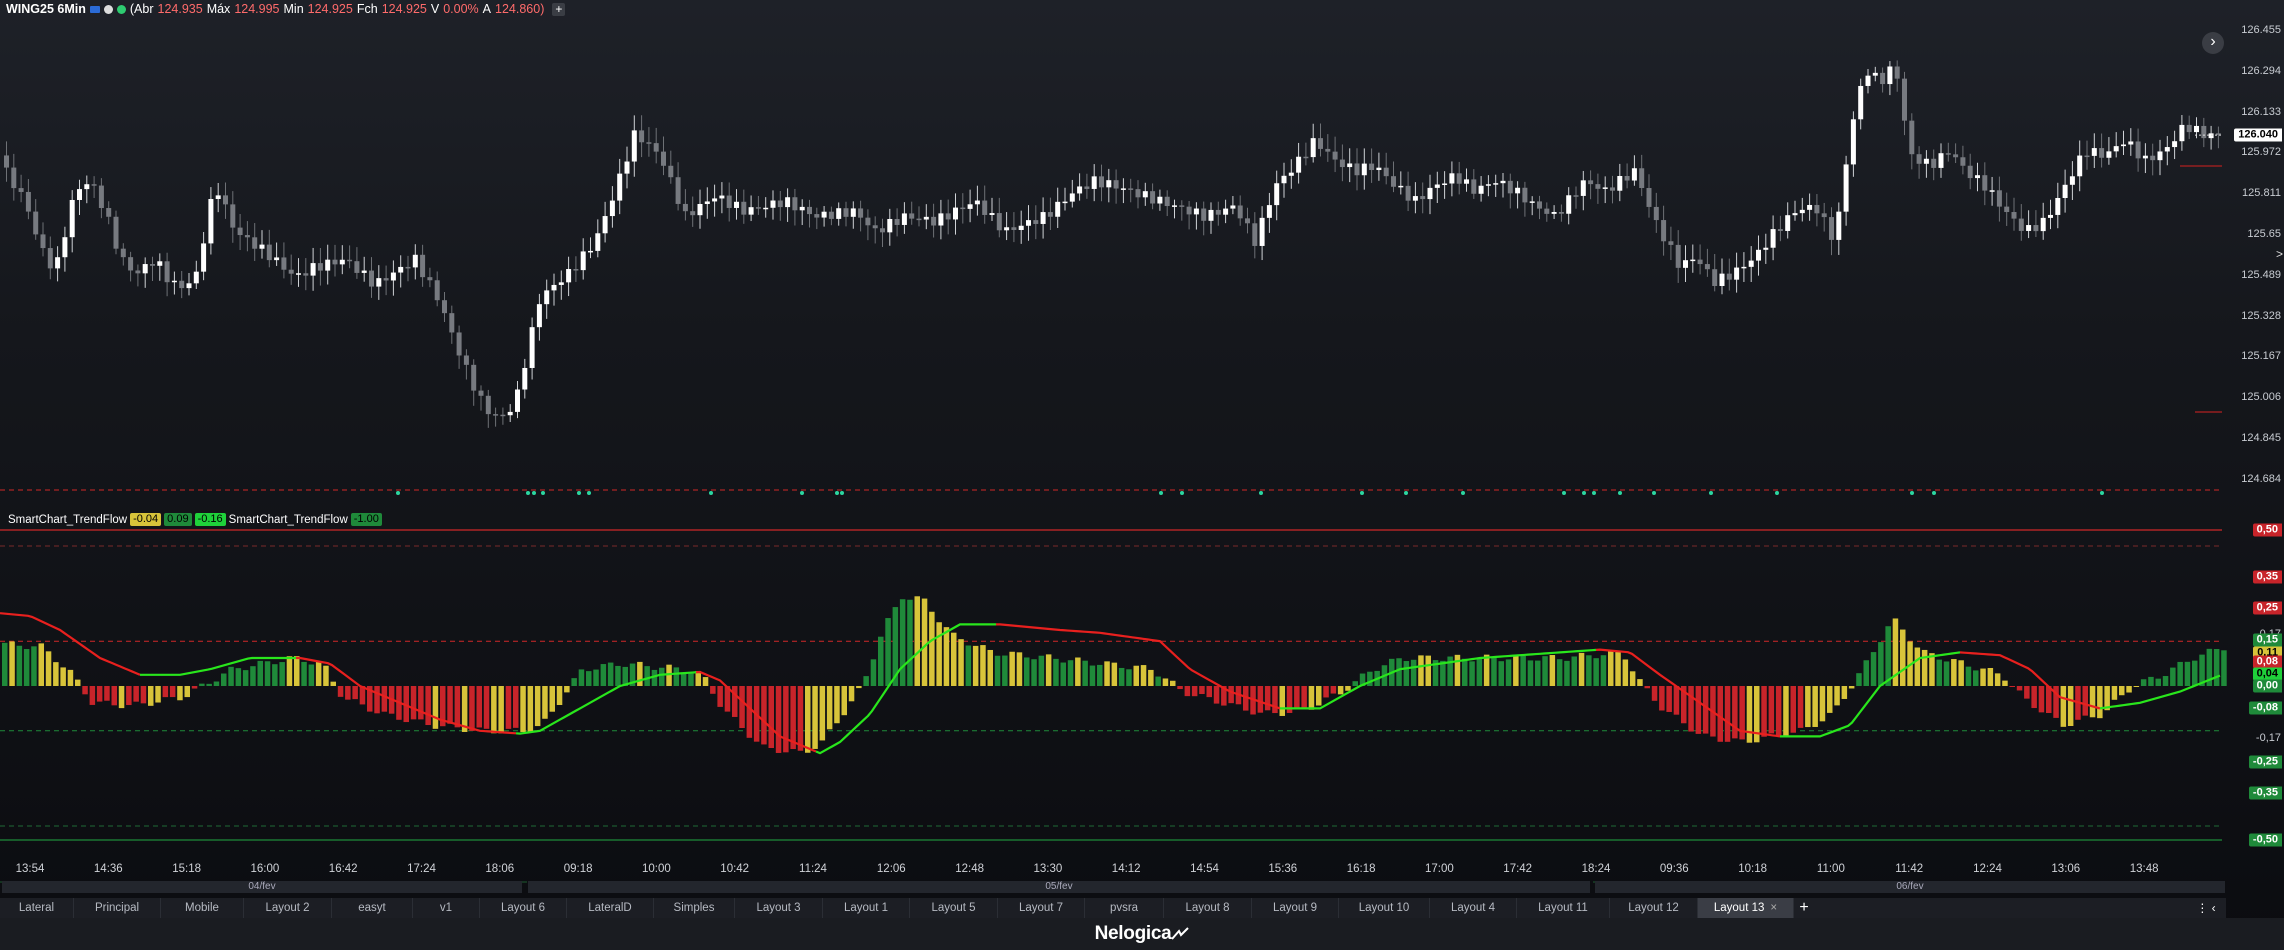 The width and height of the screenshot is (2284, 950). Describe the element at coordinates (1746, 908) in the screenshot. I see `layout-tab: Layout 13 ×` at that location.